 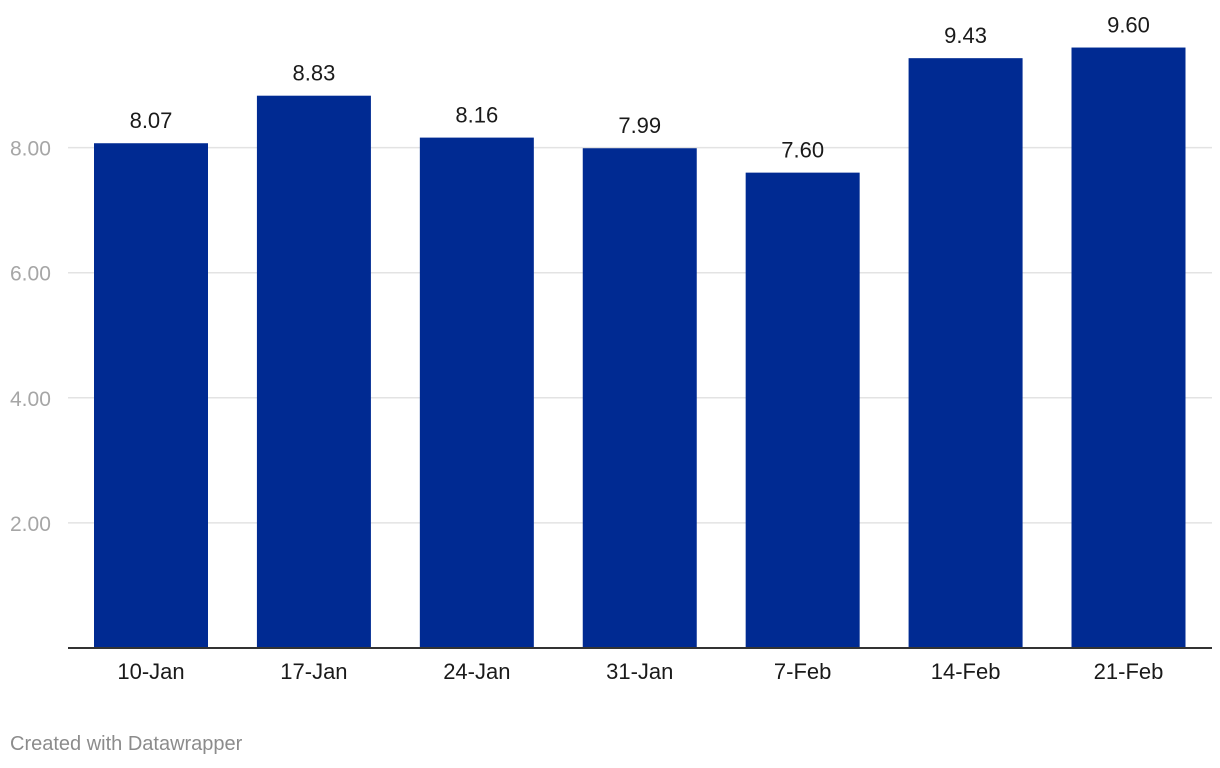 What do you see at coordinates (802, 671) in the screenshot?
I see `x-tick-label: 7-Feb` at bounding box center [802, 671].